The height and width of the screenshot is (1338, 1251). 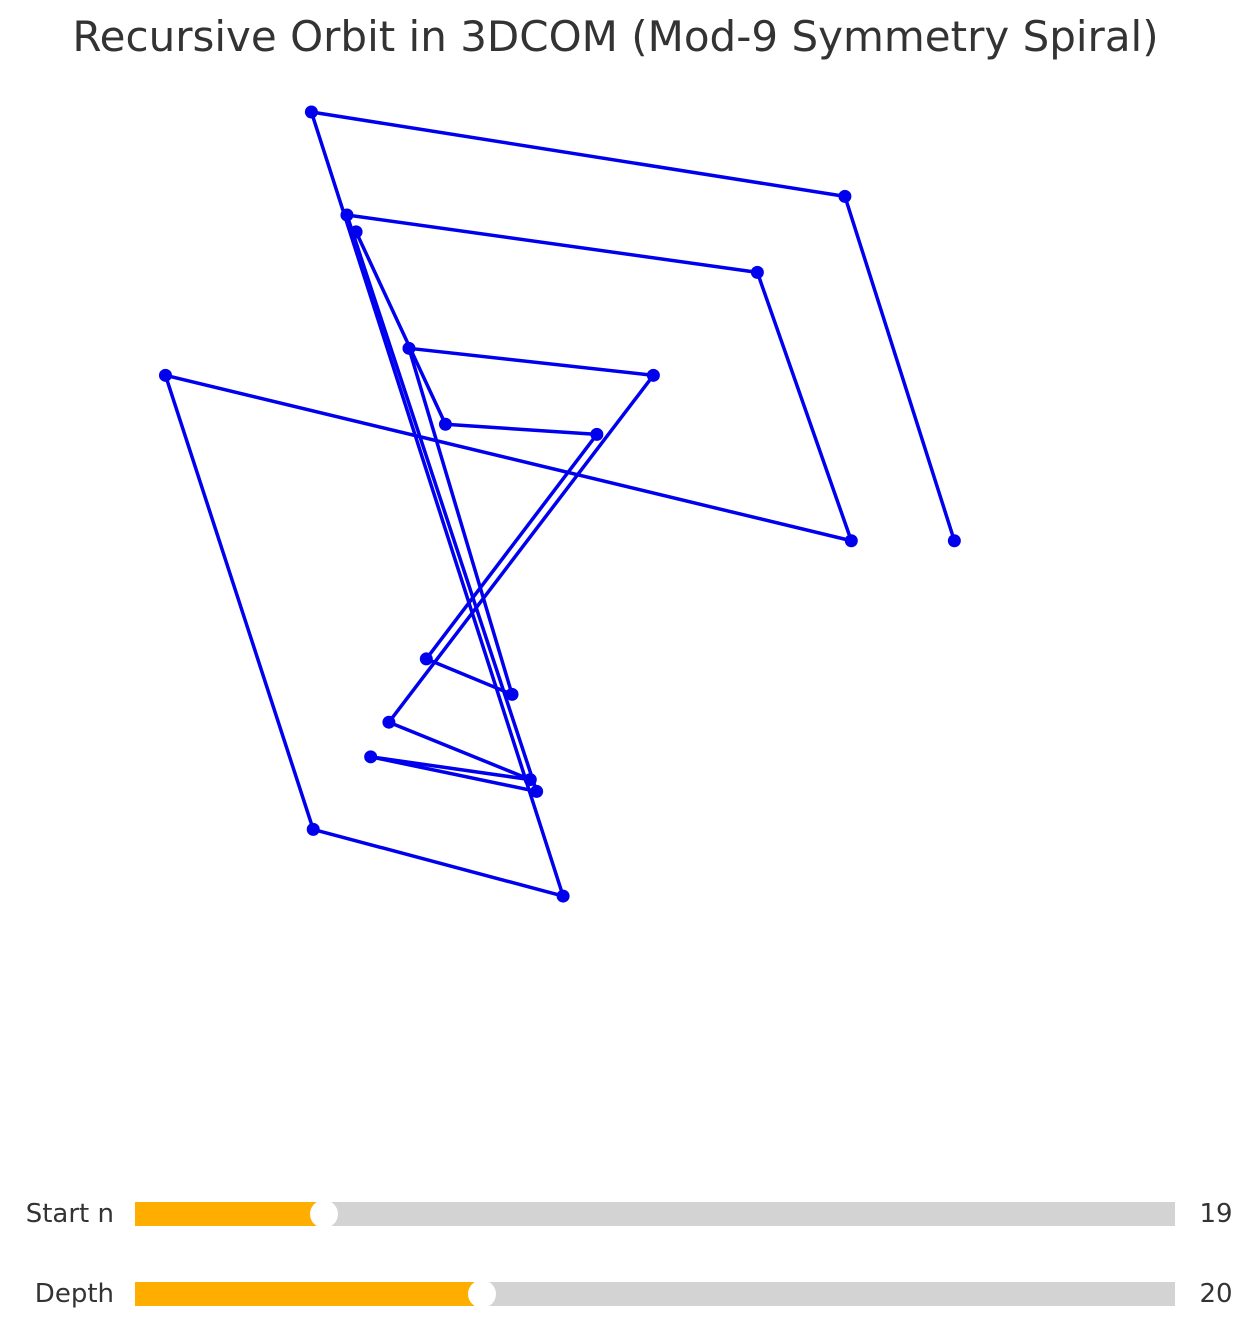 I want to click on start-n-value: 19, so click(x=1216, y=1214).